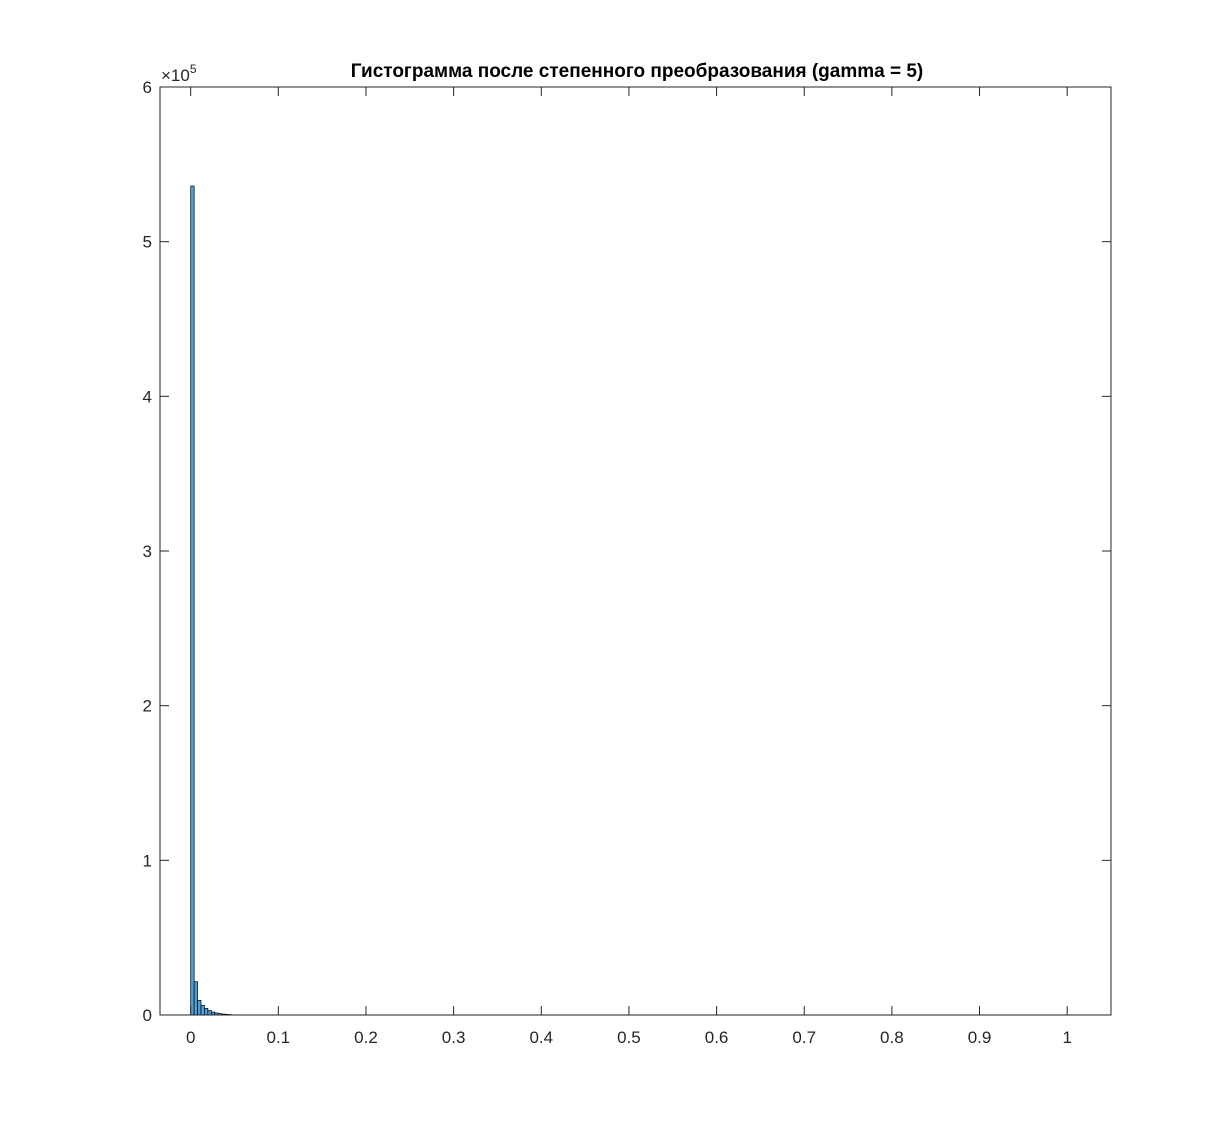 The image size is (1230, 1141). What do you see at coordinates (804, 1037) in the screenshot?
I see `x-tick-label: 0.7` at bounding box center [804, 1037].